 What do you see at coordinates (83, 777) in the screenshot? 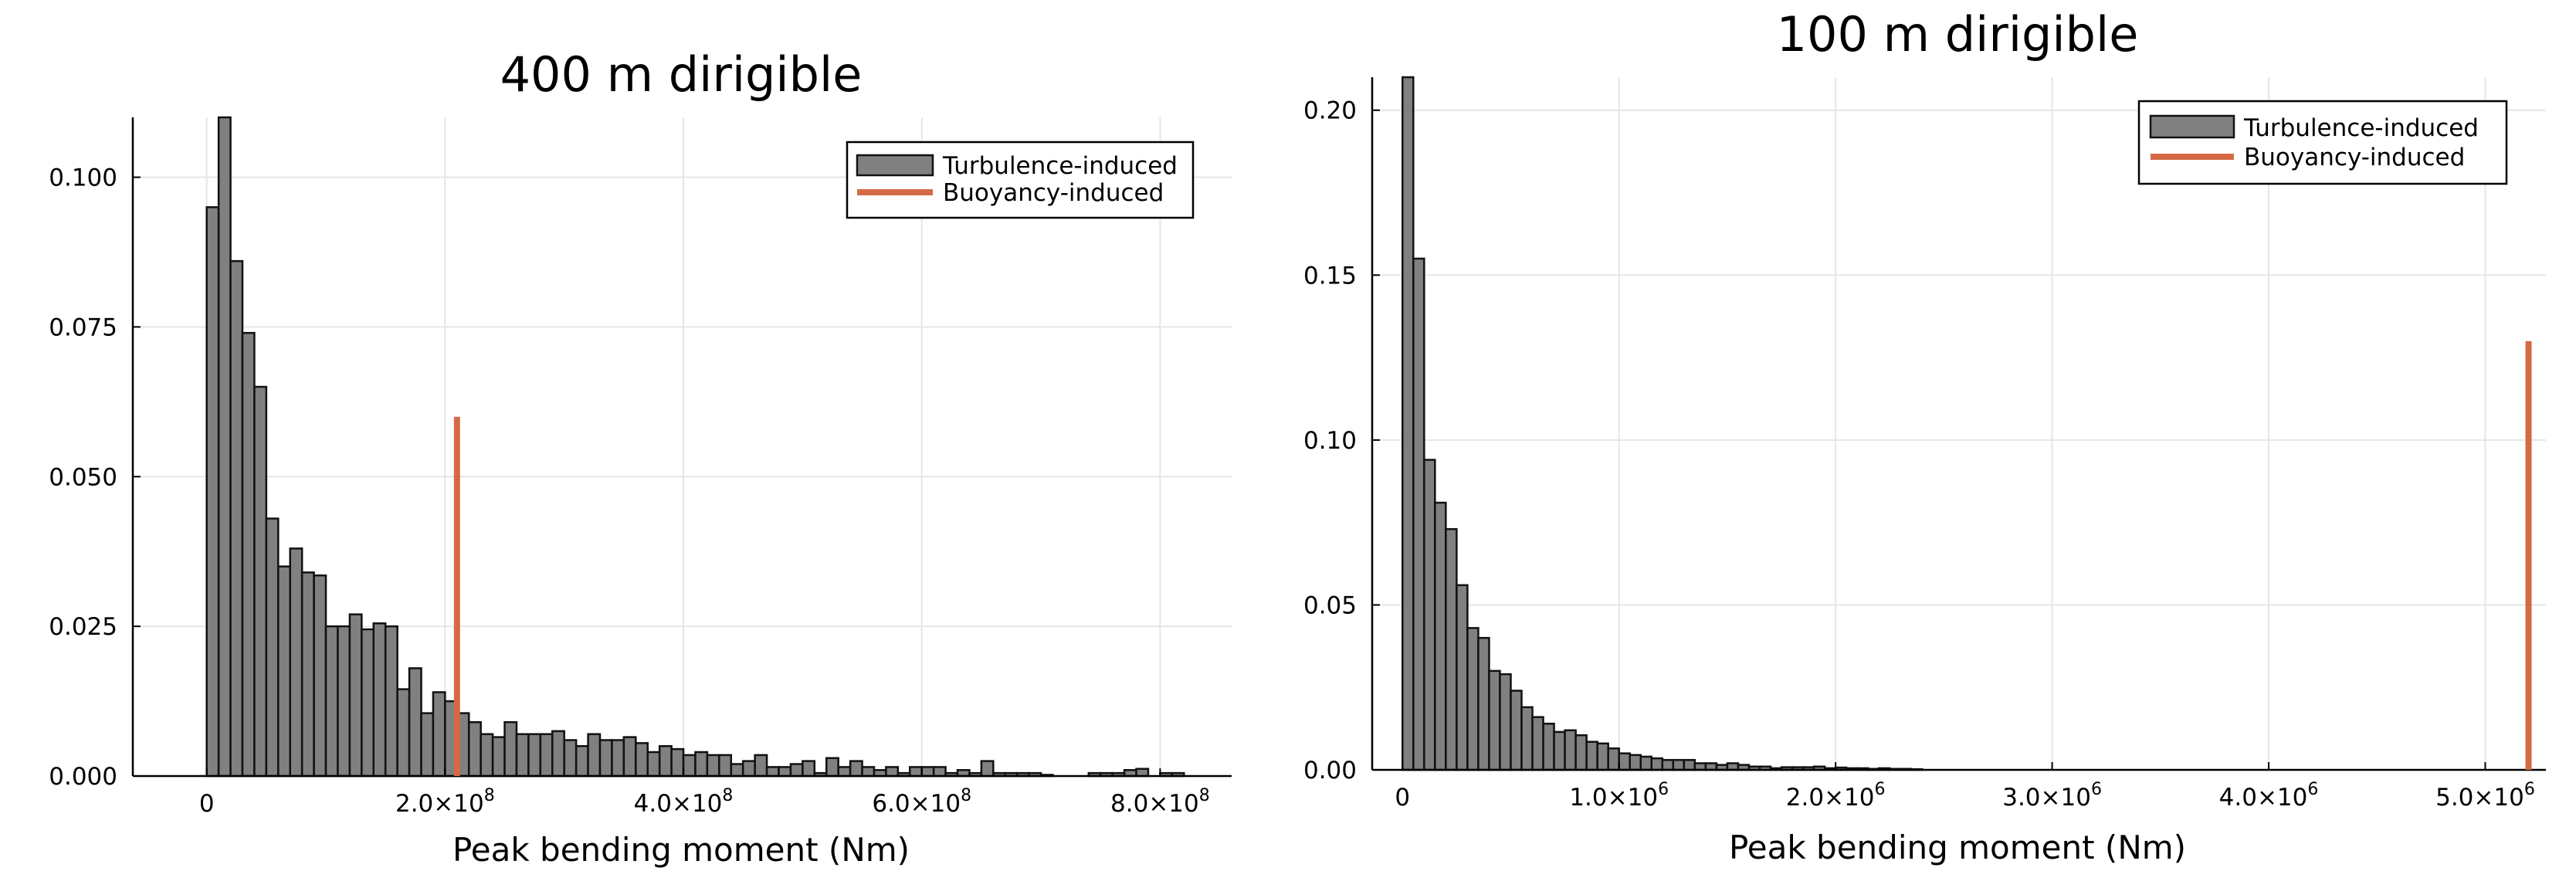
I see `y-tick-label: 0.000` at bounding box center [83, 777].